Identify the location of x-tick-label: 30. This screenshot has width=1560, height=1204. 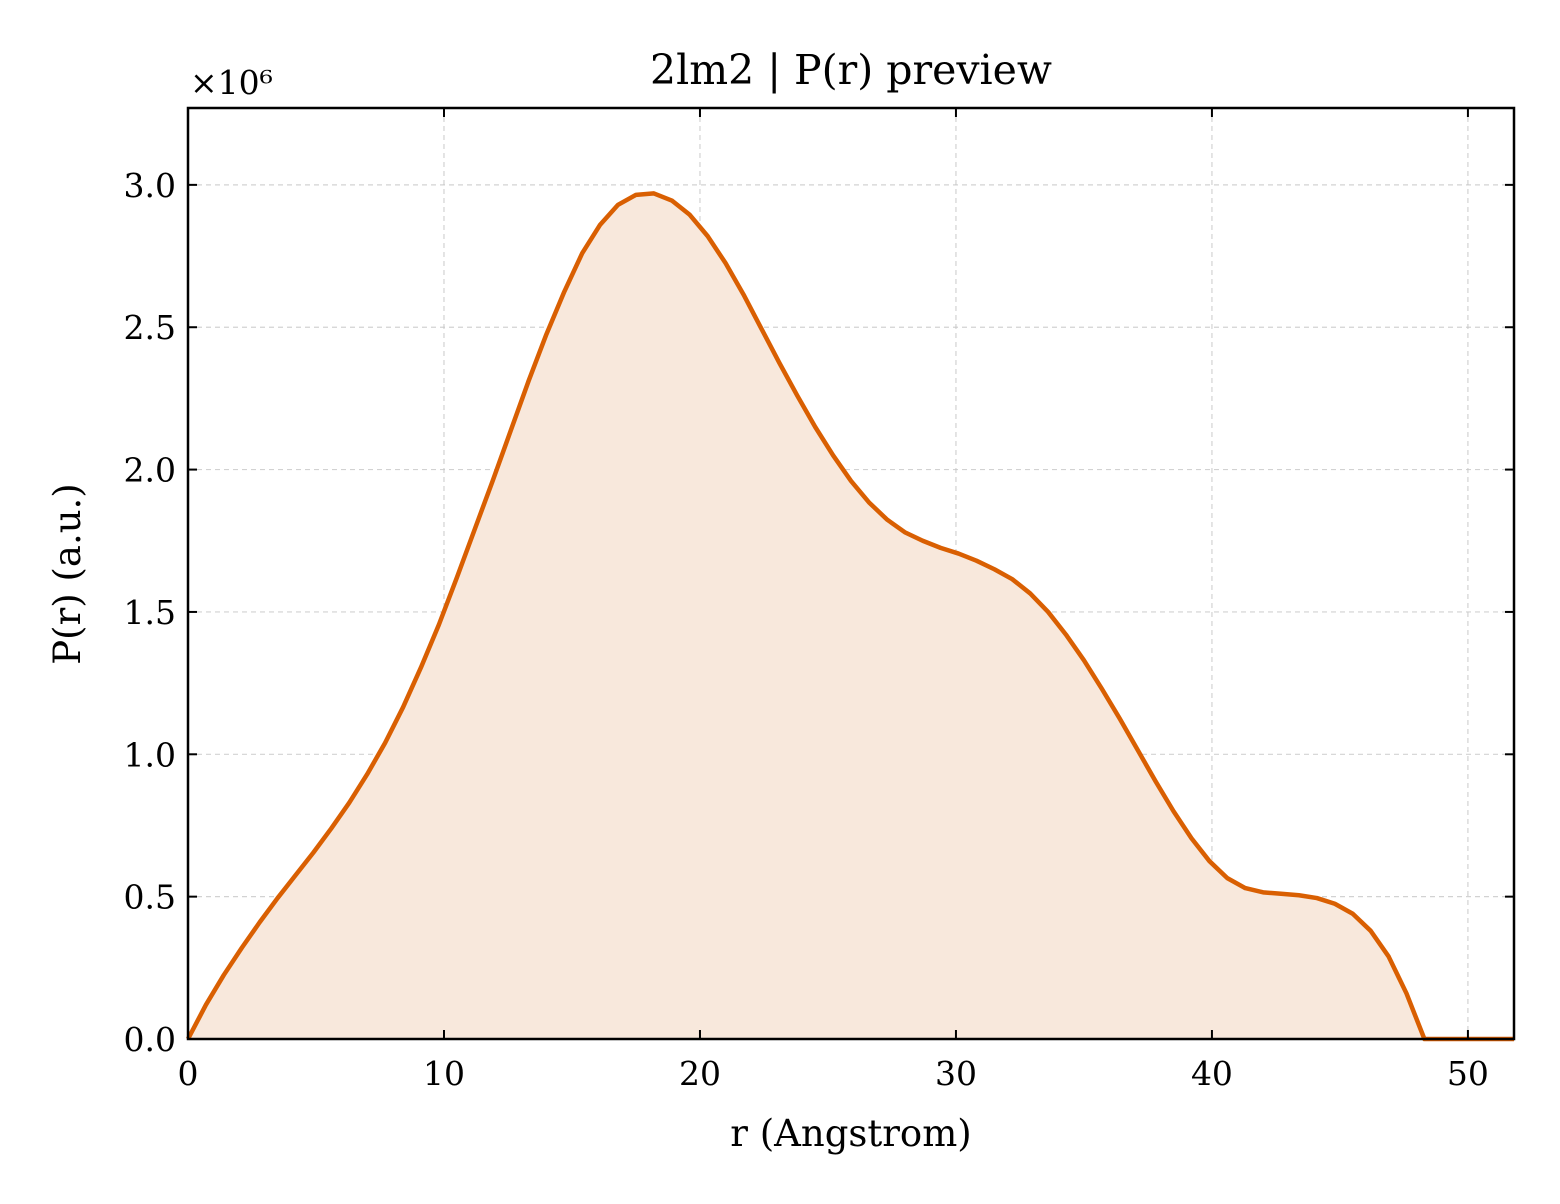
(956, 1073).